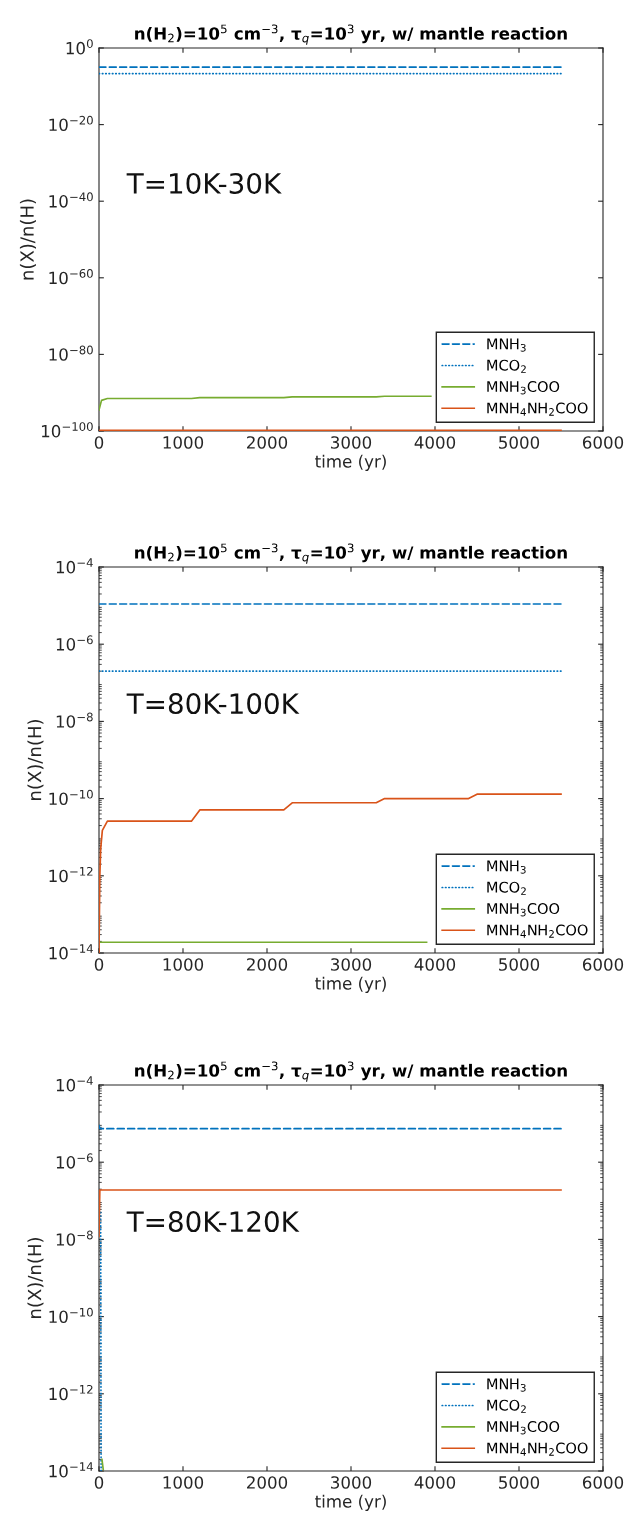  What do you see at coordinates (71, 353) in the screenshot?
I see `y-tick-label: 10$^{−80}$` at bounding box center [71, 353].